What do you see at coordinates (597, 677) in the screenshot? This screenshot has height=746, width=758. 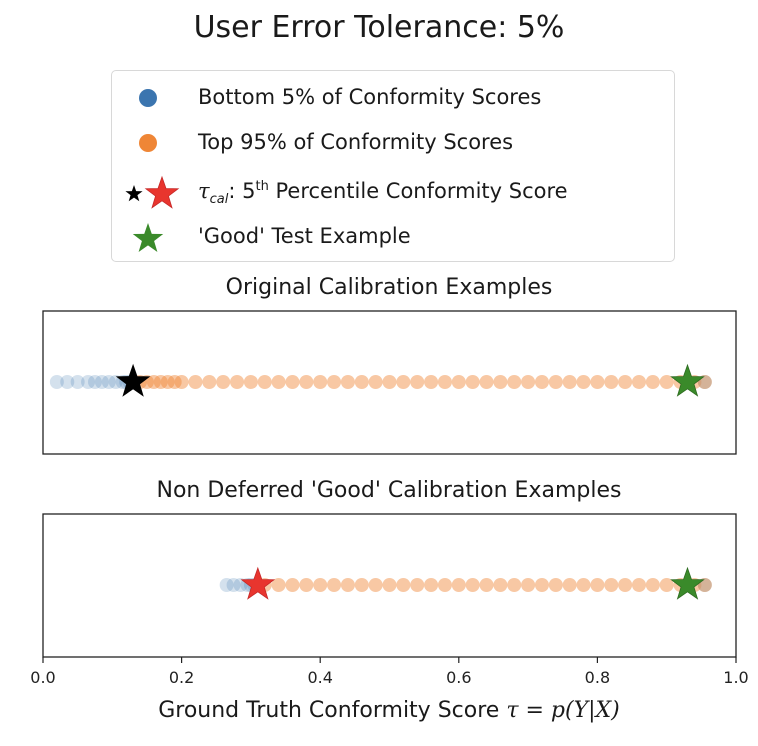 I see `x-tick-label: 0.8` at bounding box center [597, 677].